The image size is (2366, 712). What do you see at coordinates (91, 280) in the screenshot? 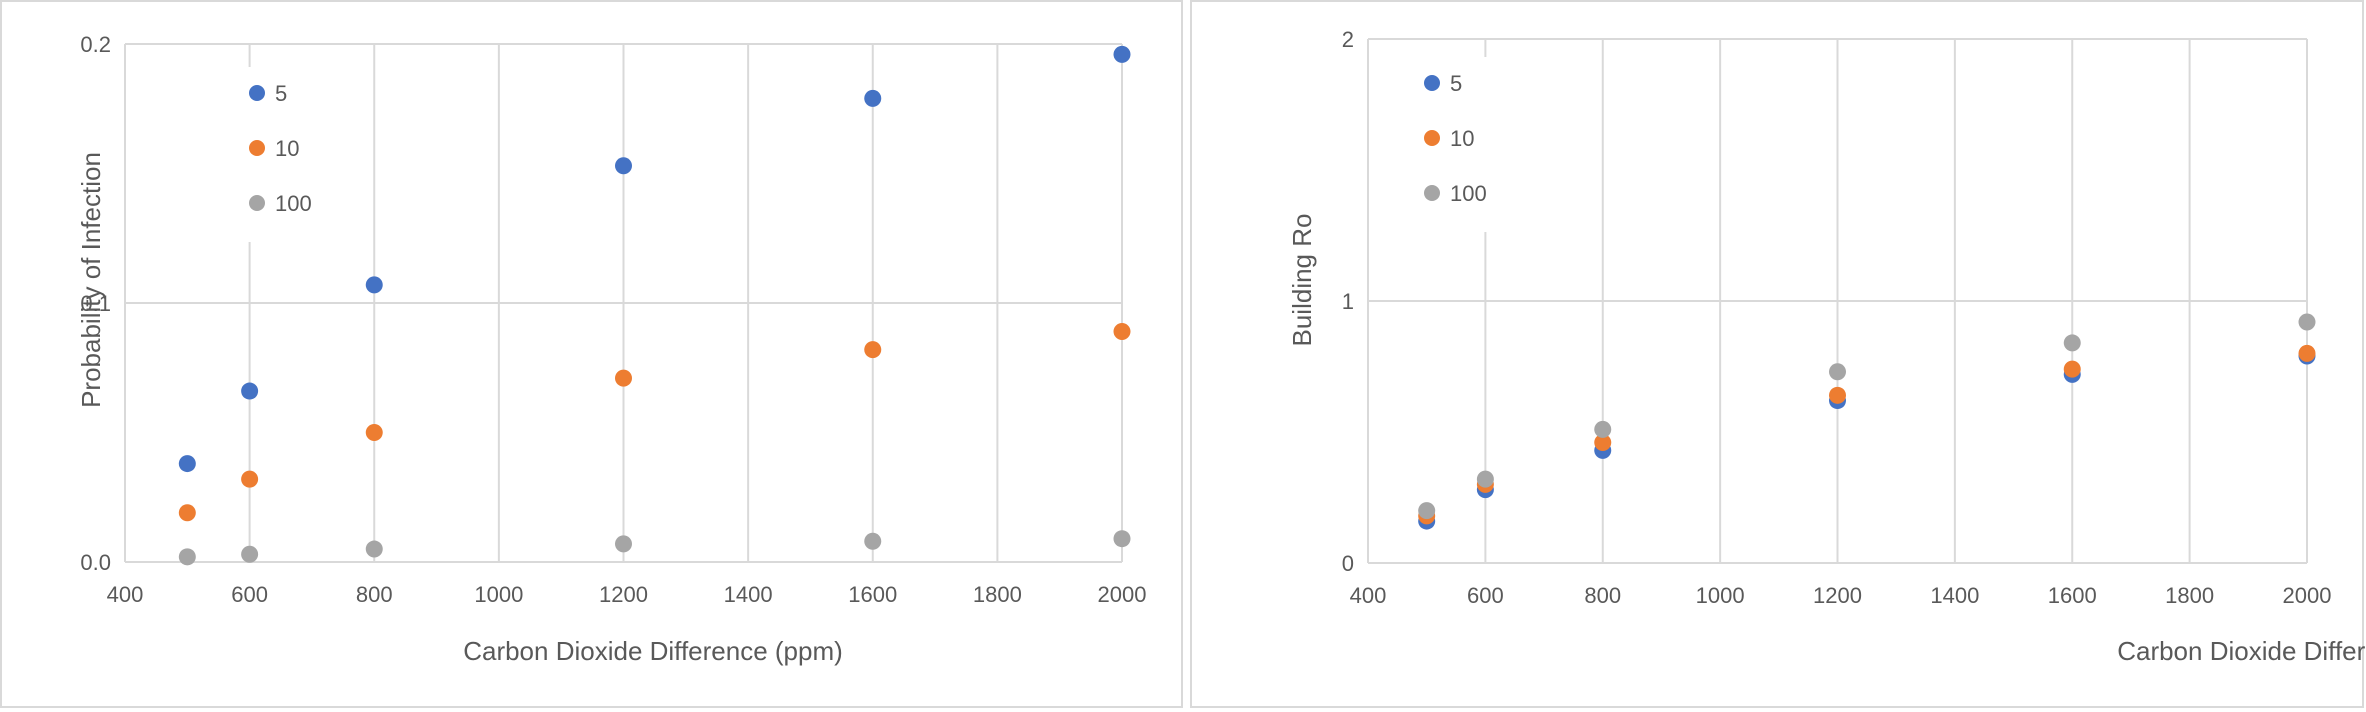
I see `y-axis-title: Probability of Infection` at bounding box center [91, 280].